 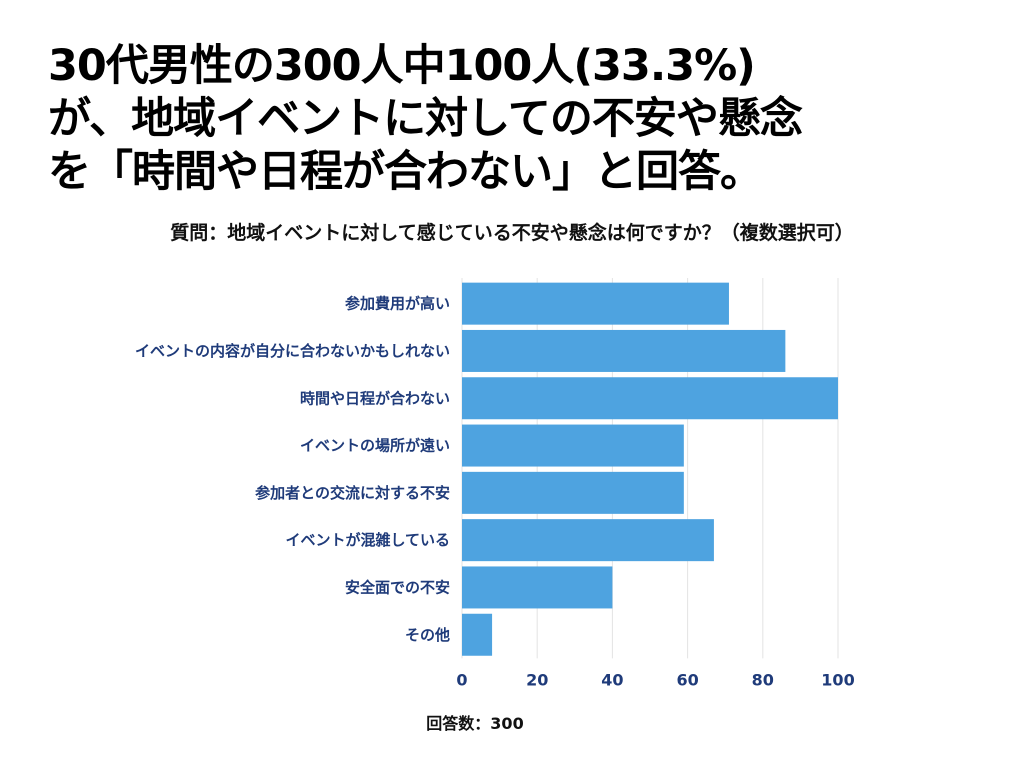 What do you see at coordinates (655, 679) in the screenshot?
I see `x-tick-labels: 0 20 40 60 80 100` at bounding box center [655, 679].